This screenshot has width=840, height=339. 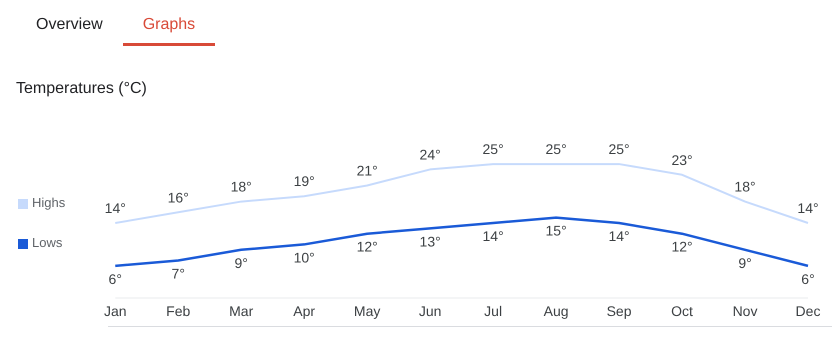 I want to click on data-label: 16°, so click(x=178, y=197).